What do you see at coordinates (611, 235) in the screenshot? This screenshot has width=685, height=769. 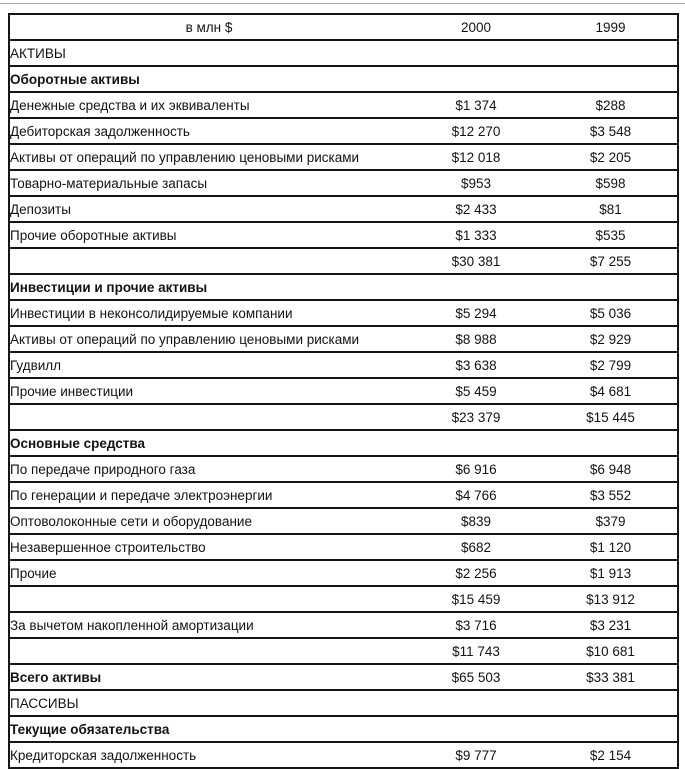 I see `value-1999: $535` at bounding box center [611, 235].